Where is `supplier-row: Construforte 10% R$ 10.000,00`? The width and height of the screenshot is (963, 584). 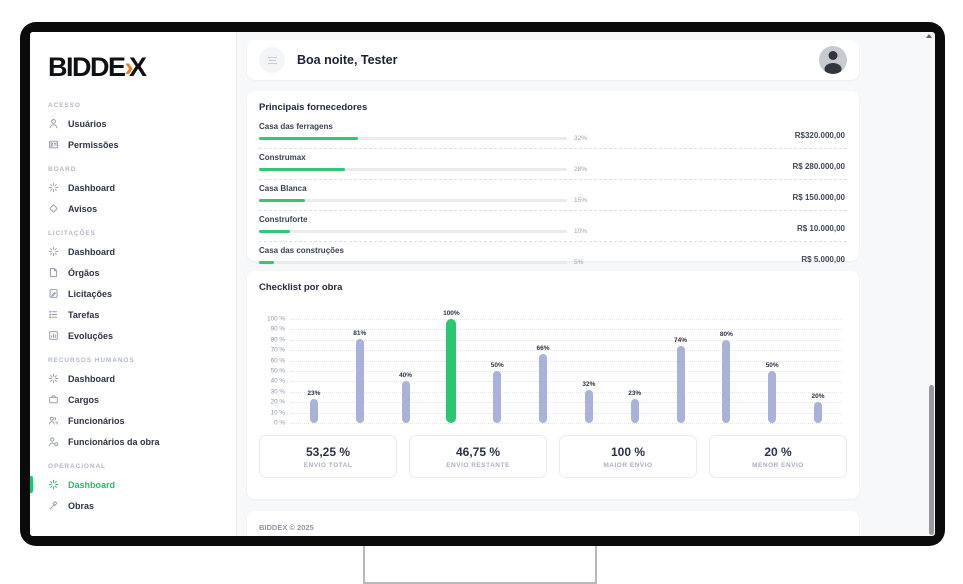
supplier-row: Construforte 10% R$ 10.000,00 is located at coordinates (553, 226).